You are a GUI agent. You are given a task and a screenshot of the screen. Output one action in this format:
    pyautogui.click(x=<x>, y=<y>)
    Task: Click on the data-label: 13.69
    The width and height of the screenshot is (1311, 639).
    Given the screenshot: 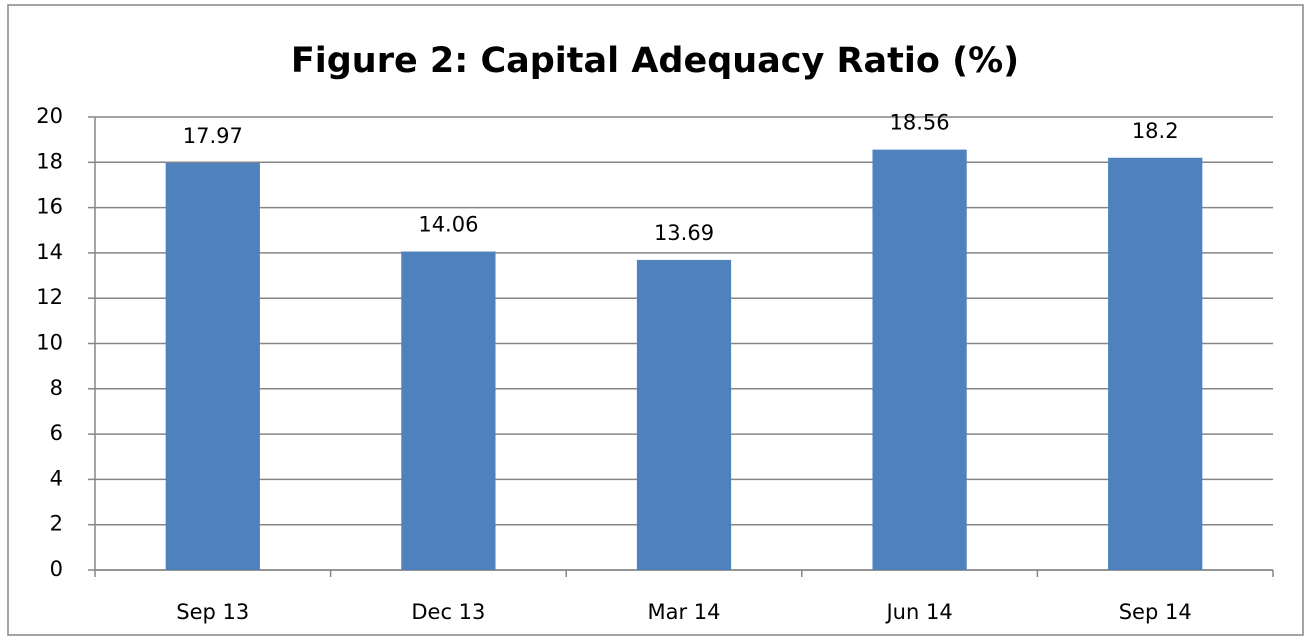 What is the action you would take?
    pyautogui.click(x=684, y=233)
    